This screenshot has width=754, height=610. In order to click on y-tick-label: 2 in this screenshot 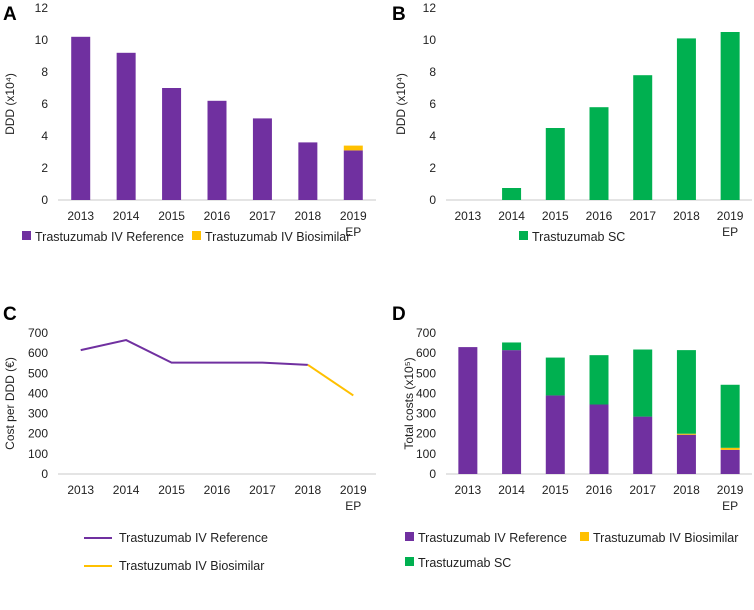, I will do `click(432, 168)`.